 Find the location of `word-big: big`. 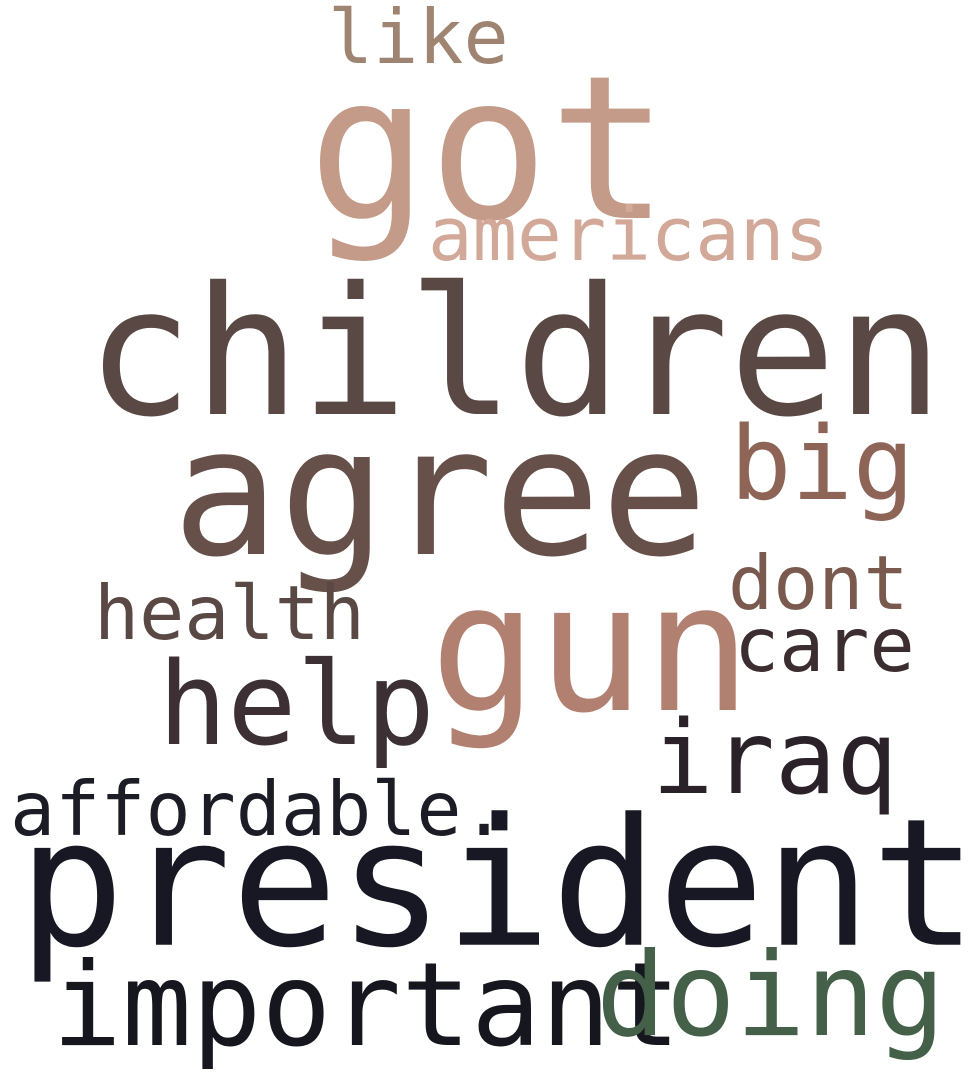

word-big: big is located at coordinates (822, 464).